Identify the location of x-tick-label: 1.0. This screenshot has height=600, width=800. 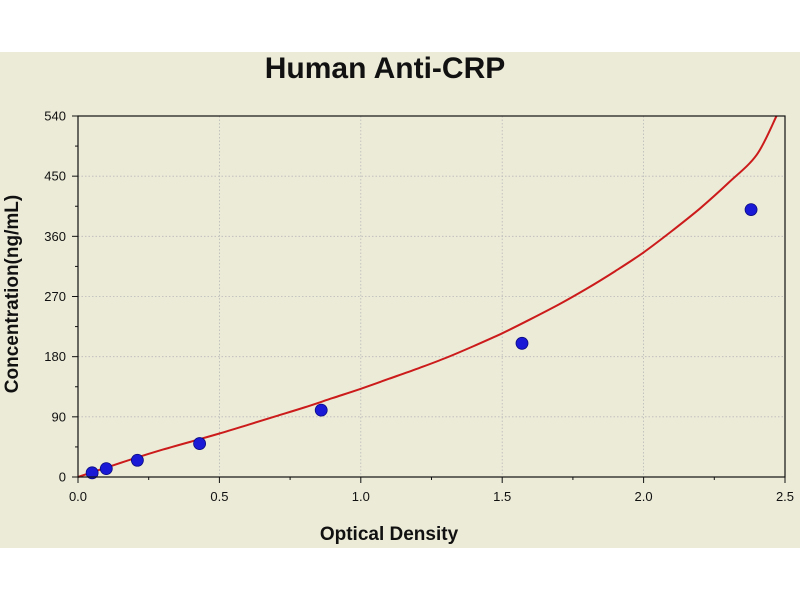
(361, 496).